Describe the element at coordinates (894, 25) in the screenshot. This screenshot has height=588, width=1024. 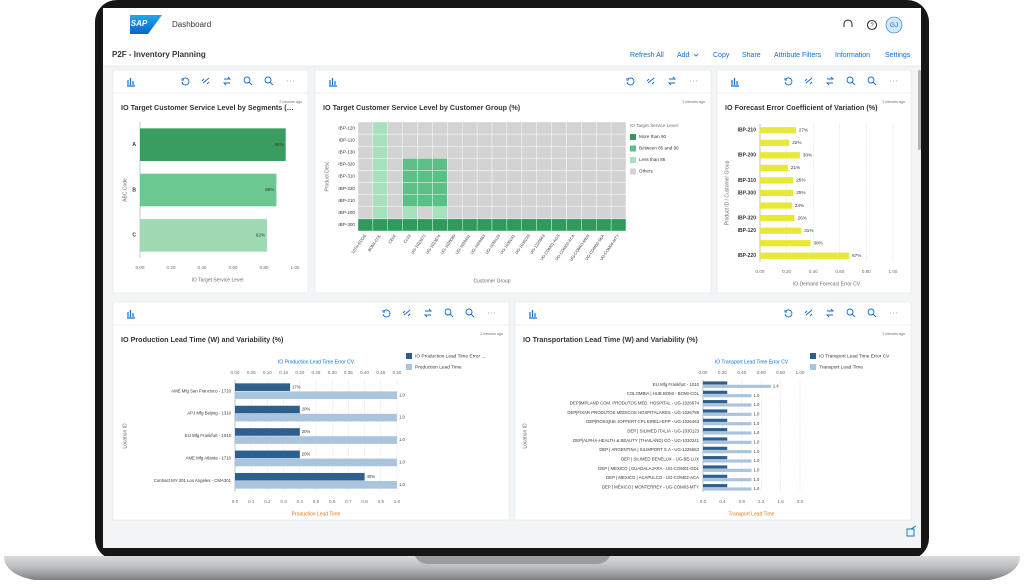
I see `user-avatar` at that location.